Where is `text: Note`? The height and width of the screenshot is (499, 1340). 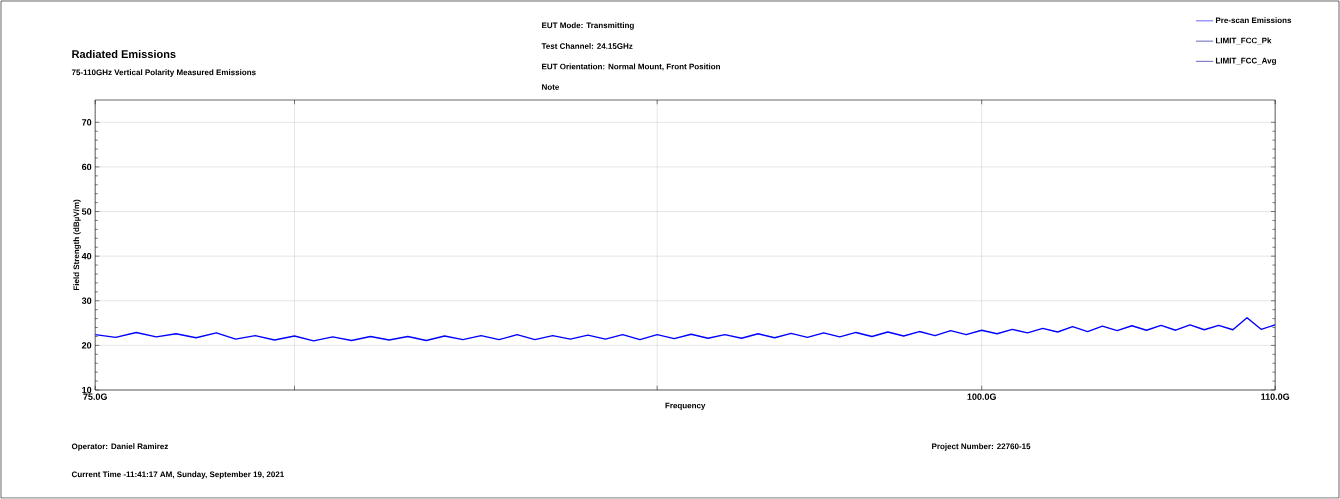 text: Note is located at coordinates (551, 87).